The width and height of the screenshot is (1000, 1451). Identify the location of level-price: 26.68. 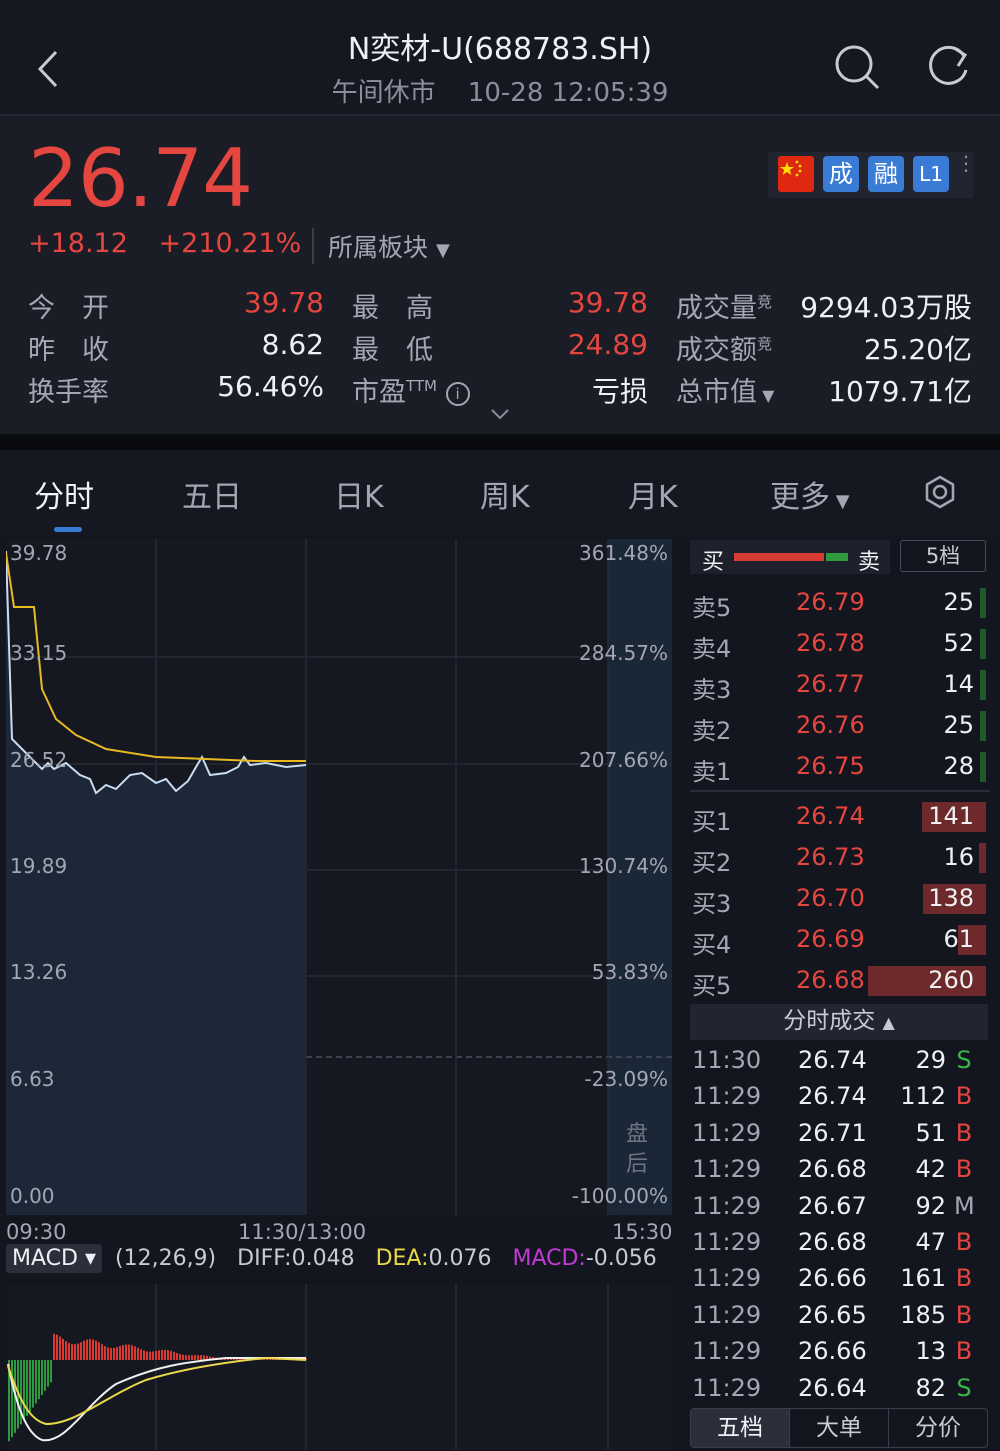
(830, 980).